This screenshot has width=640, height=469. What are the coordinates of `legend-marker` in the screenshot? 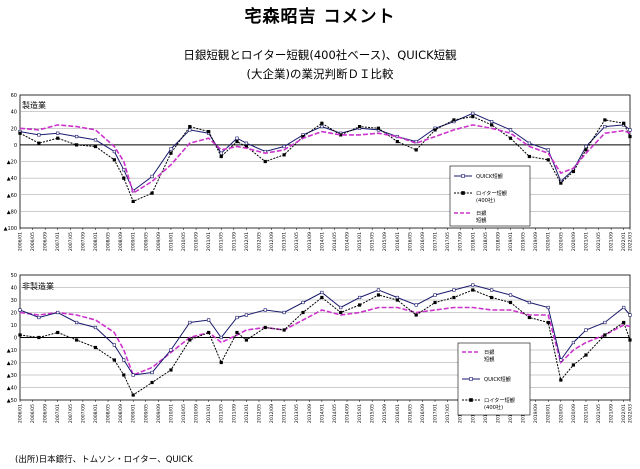 It's located at (471, 379).